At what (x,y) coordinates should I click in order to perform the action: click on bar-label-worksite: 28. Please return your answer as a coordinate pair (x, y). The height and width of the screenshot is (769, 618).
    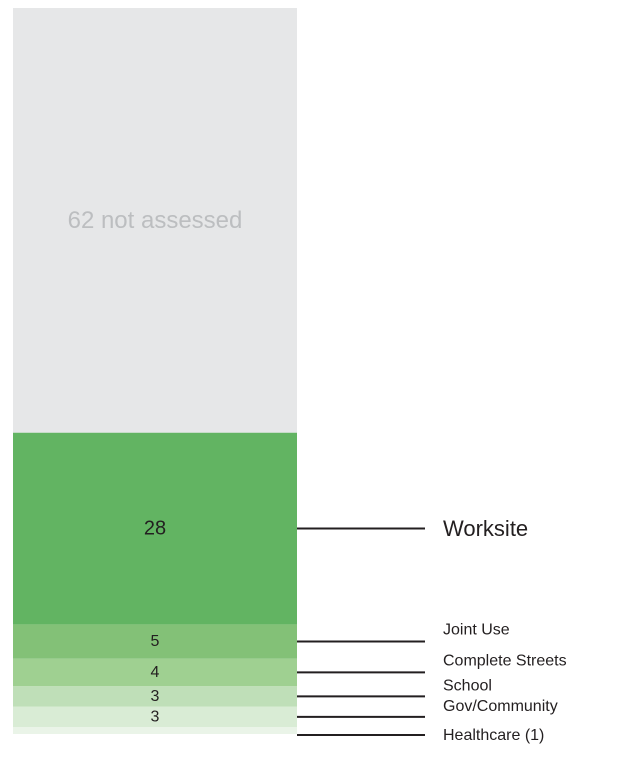
    Looking at the image, I should click on (155, 529).